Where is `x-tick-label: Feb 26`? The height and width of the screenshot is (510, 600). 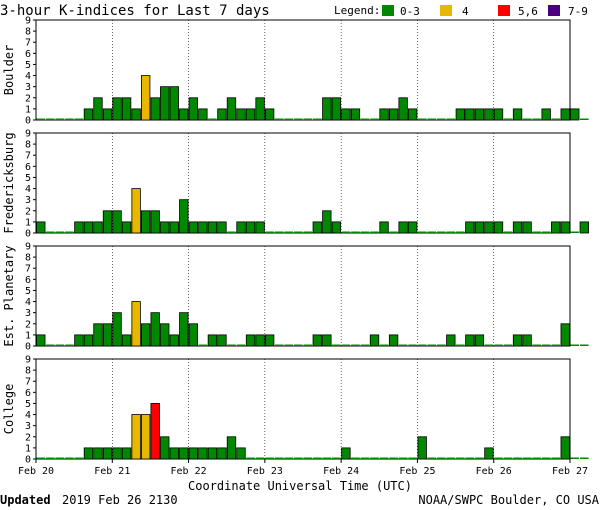
x-tick-label: Feb 26 is located at coordinates (494, 471).